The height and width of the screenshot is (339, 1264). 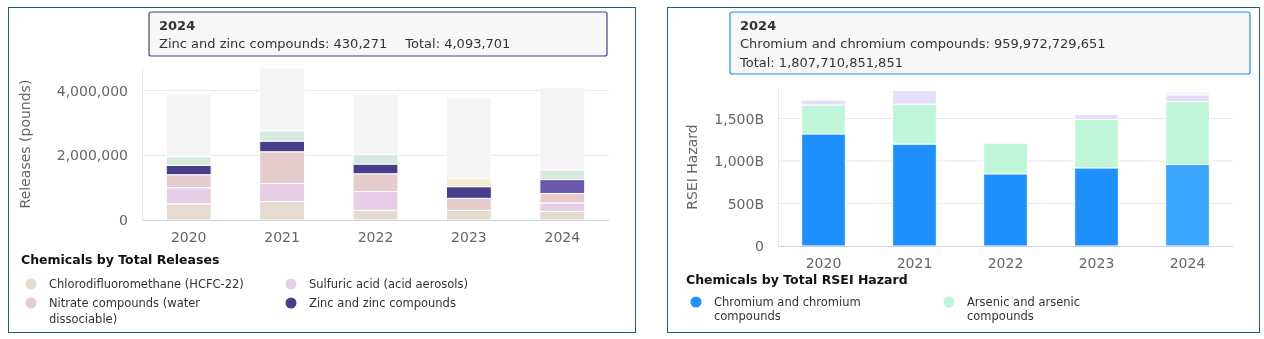 What do you see at coordinates (739, 161) in the screenshot?
I see `y-tick-label: 1,000B` at bounding box center [739, 161].